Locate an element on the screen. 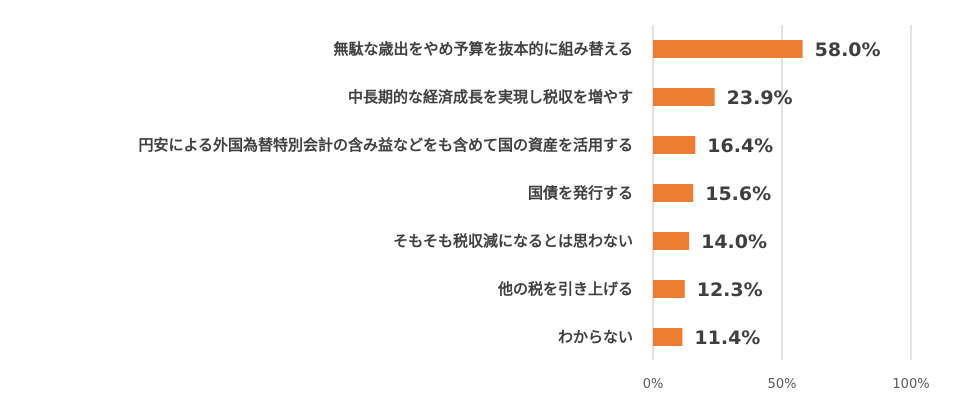 The width and height of the screenshot is (961, 404). category-label: 無駄な歳出をやめ予算を抜本的に組み替える is located at coordinates (483, 49).